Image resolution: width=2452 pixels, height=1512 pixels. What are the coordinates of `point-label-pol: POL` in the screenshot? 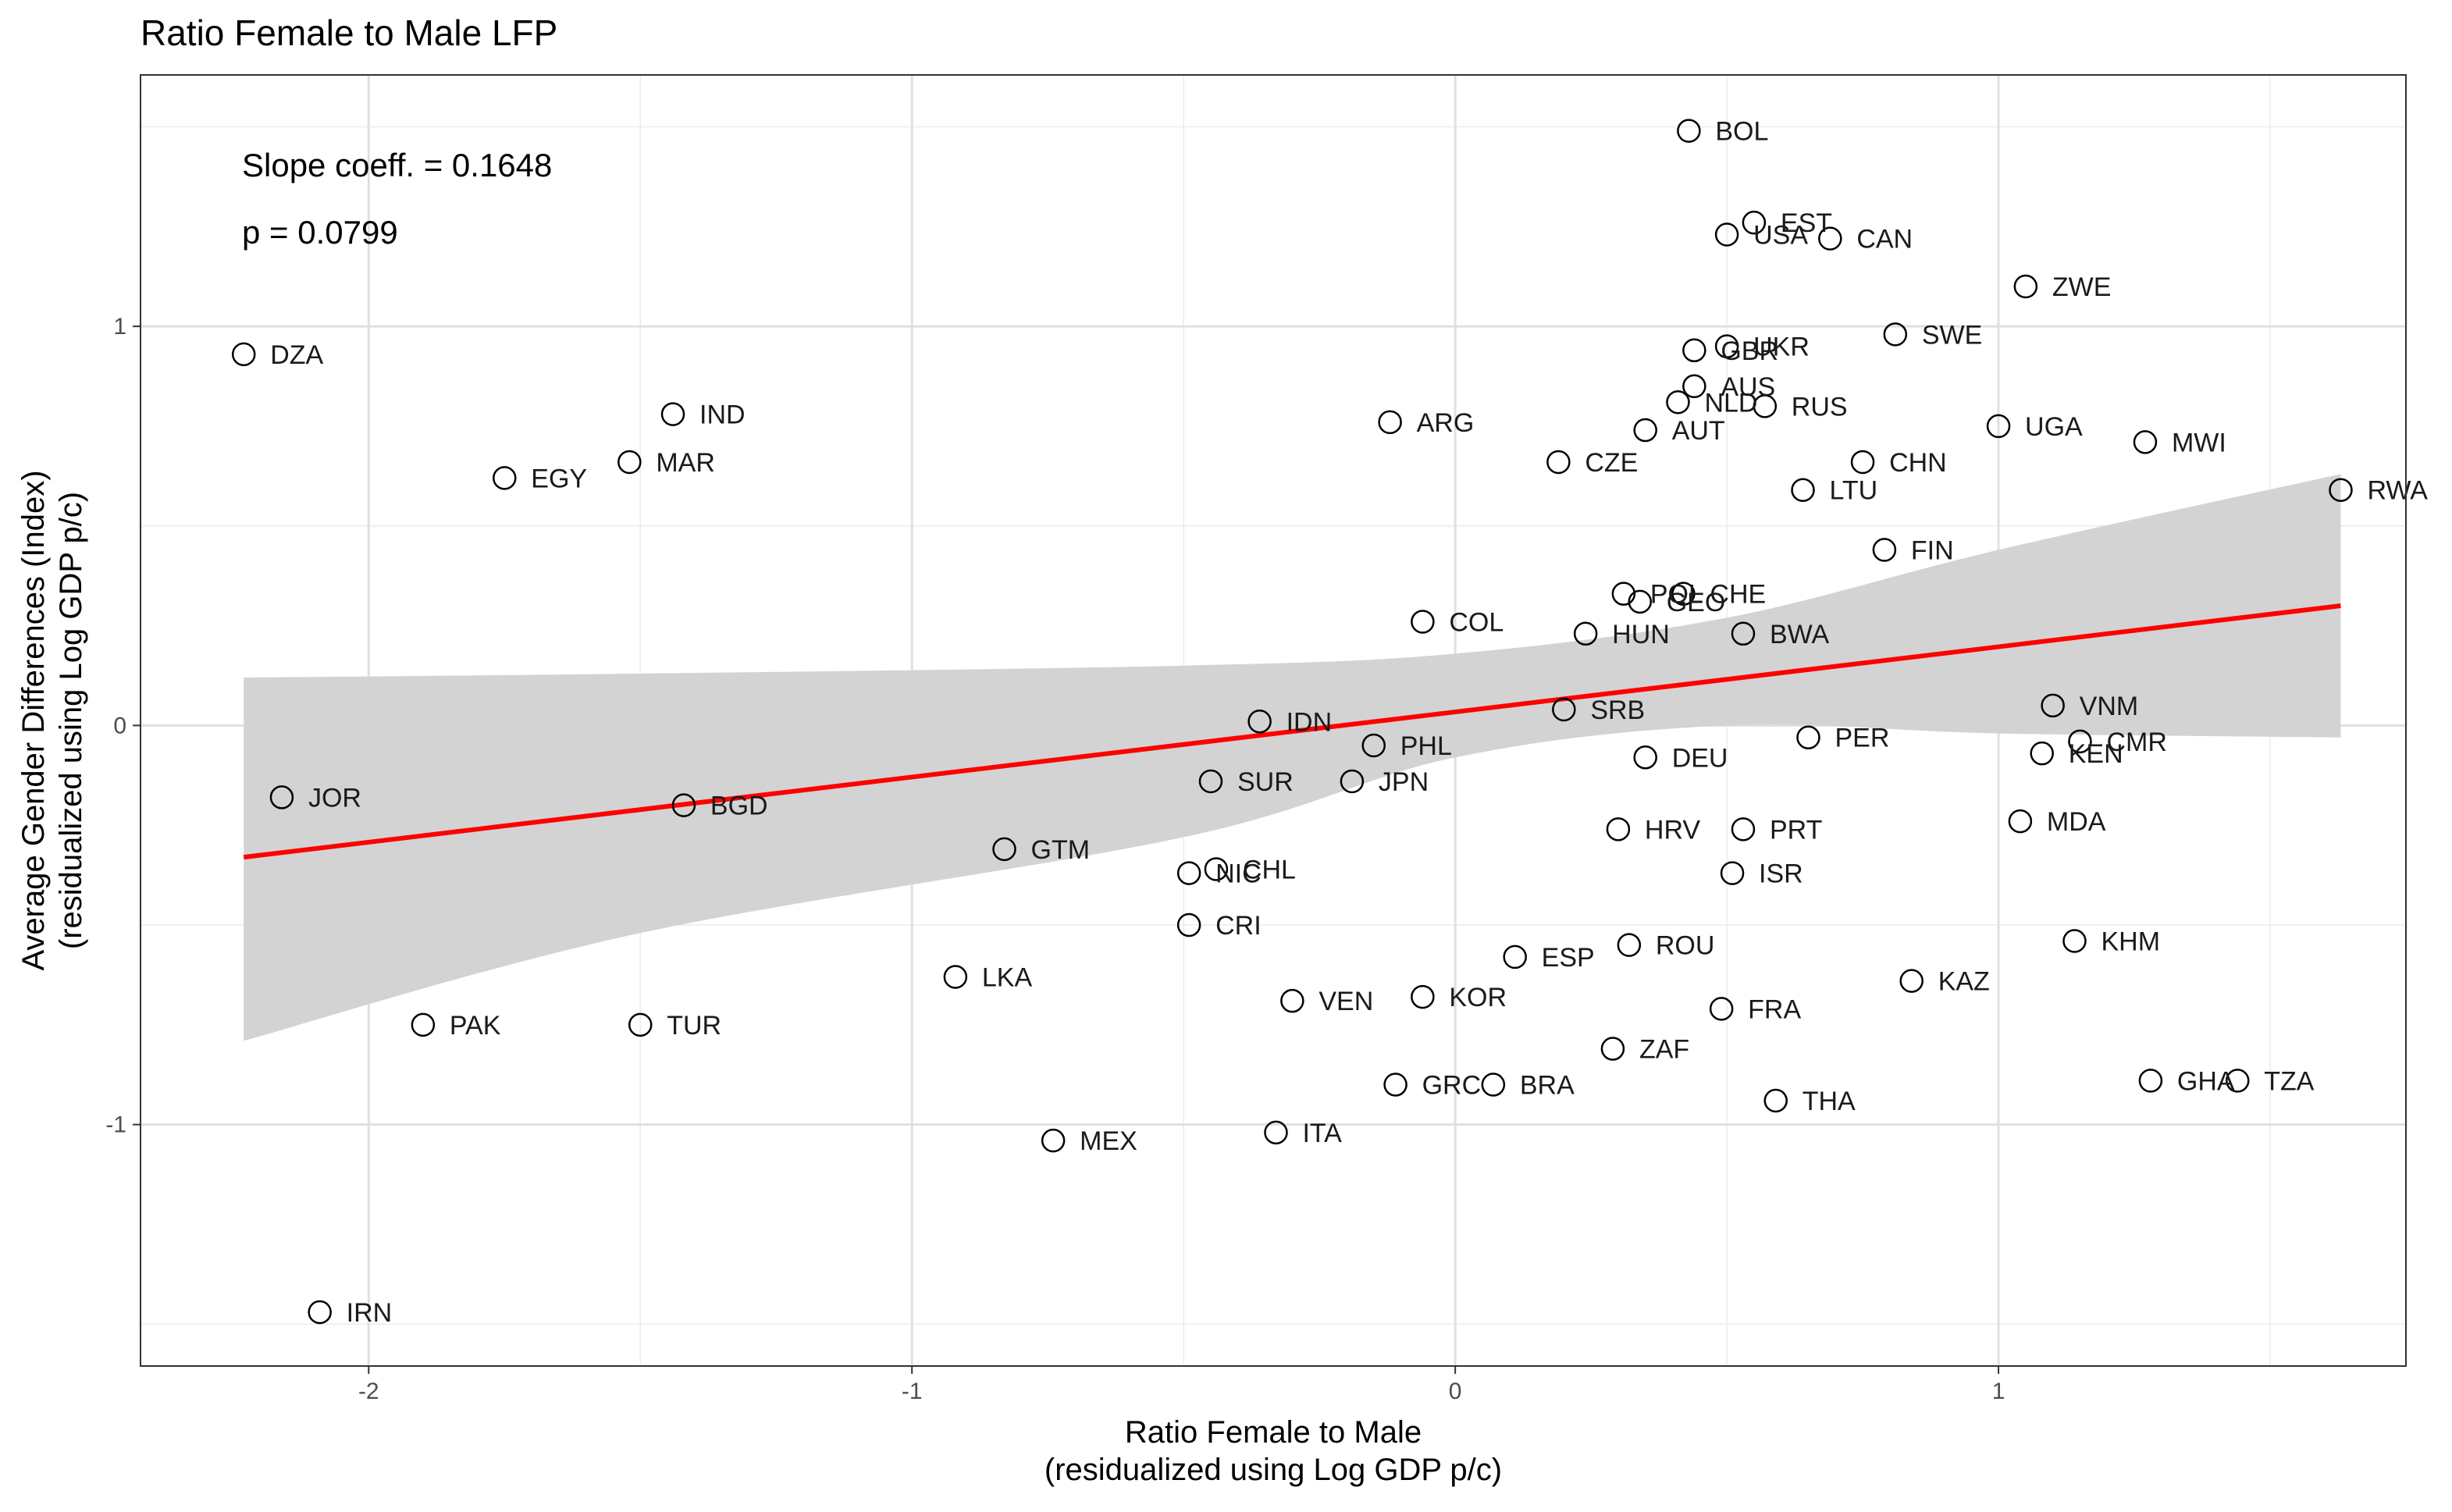 It's located at (1677, 595).